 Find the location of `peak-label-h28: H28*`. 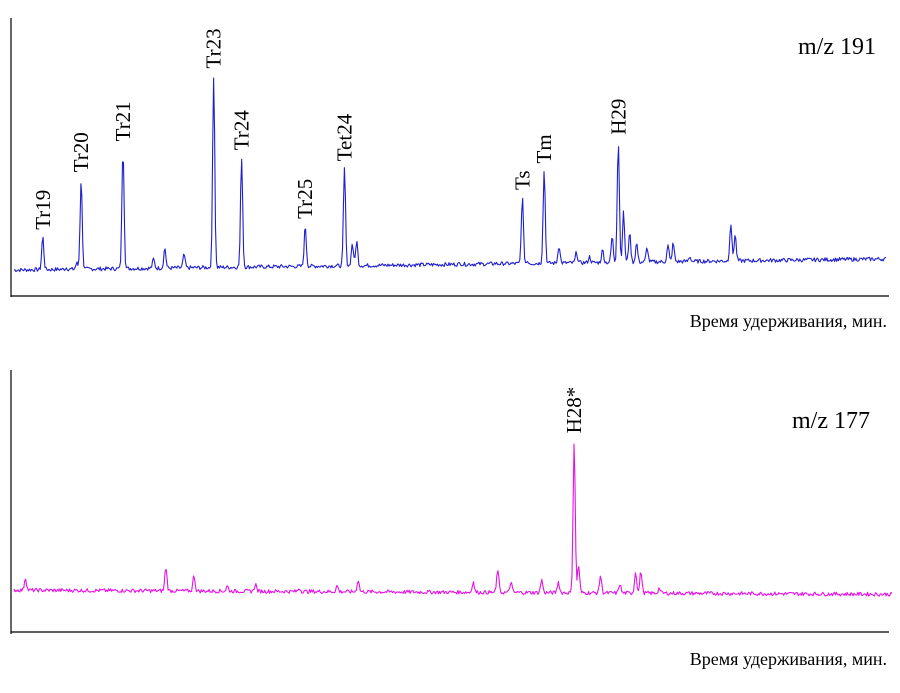

peak-label-h28: H28* is located at coordinates (574, 410).